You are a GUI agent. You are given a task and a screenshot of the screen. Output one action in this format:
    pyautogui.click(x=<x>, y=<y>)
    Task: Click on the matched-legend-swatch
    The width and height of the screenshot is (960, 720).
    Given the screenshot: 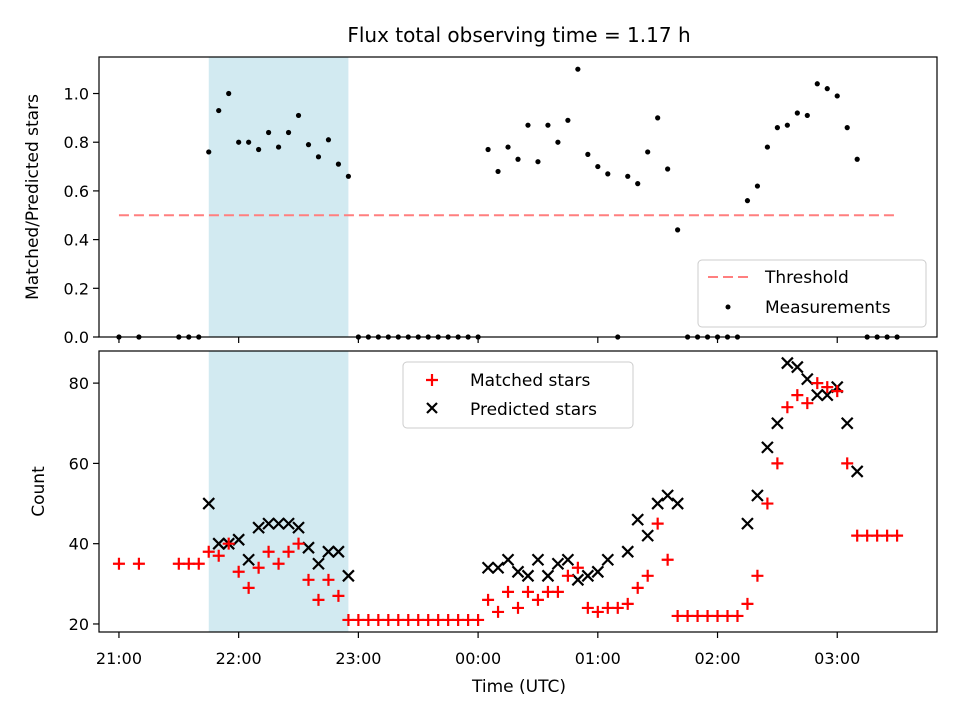 What is the action you would take?
    pyautogui.click(x=432, y=380)
    